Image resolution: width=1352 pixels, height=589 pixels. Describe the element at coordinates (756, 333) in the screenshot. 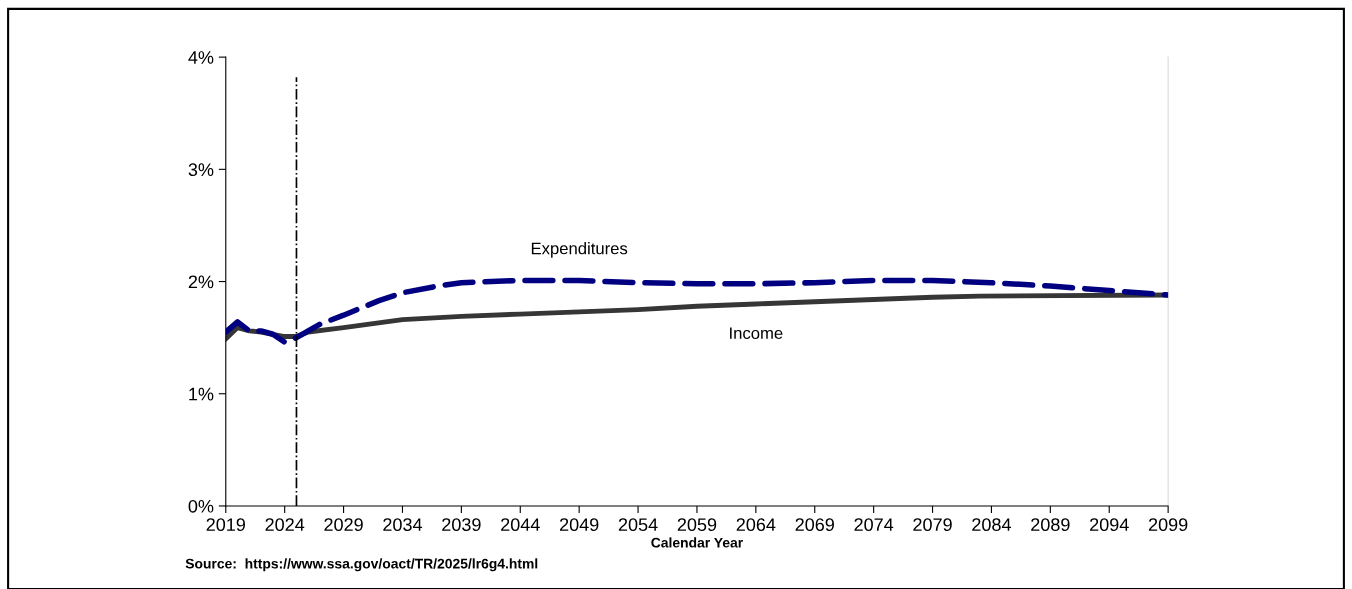

I see `series-label: Income` at that location.